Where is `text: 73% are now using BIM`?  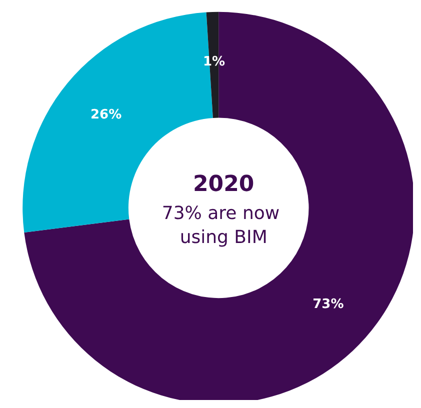 text: 73% are now using BIM is located at coordinates (224, 225).